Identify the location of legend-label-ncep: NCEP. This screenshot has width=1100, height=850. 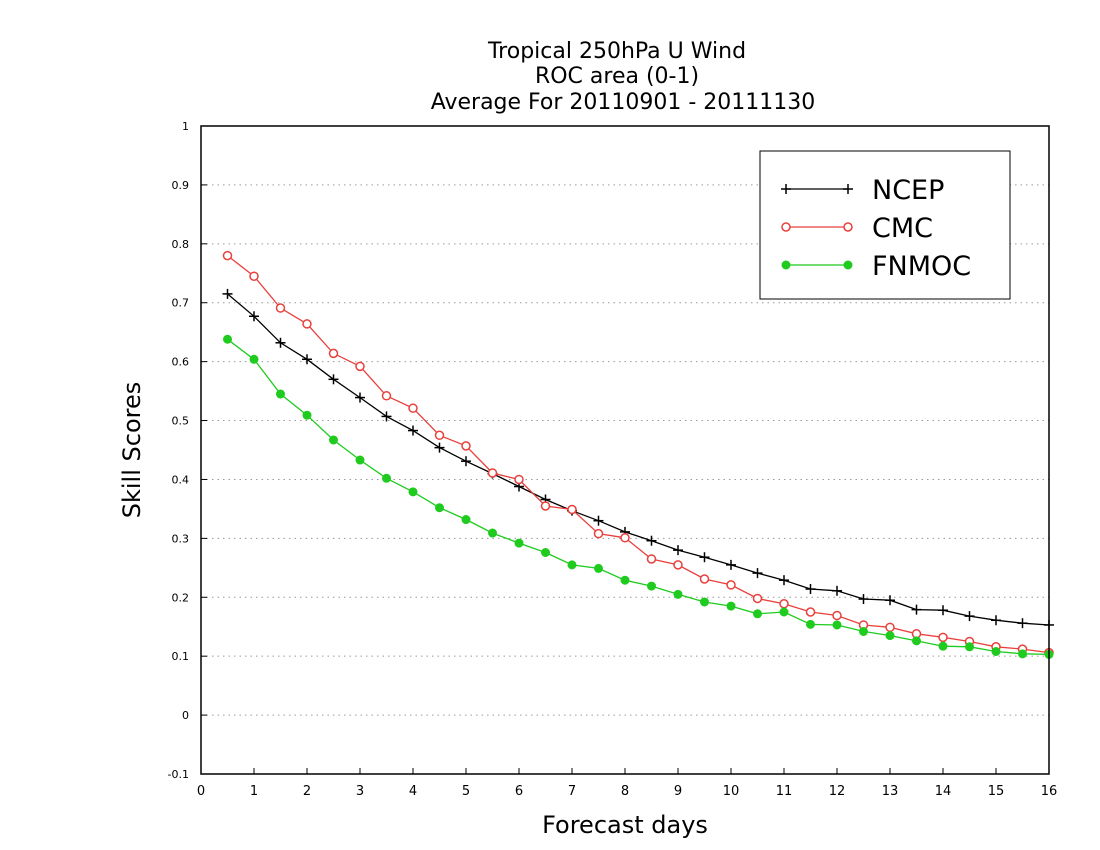
(908, 190).